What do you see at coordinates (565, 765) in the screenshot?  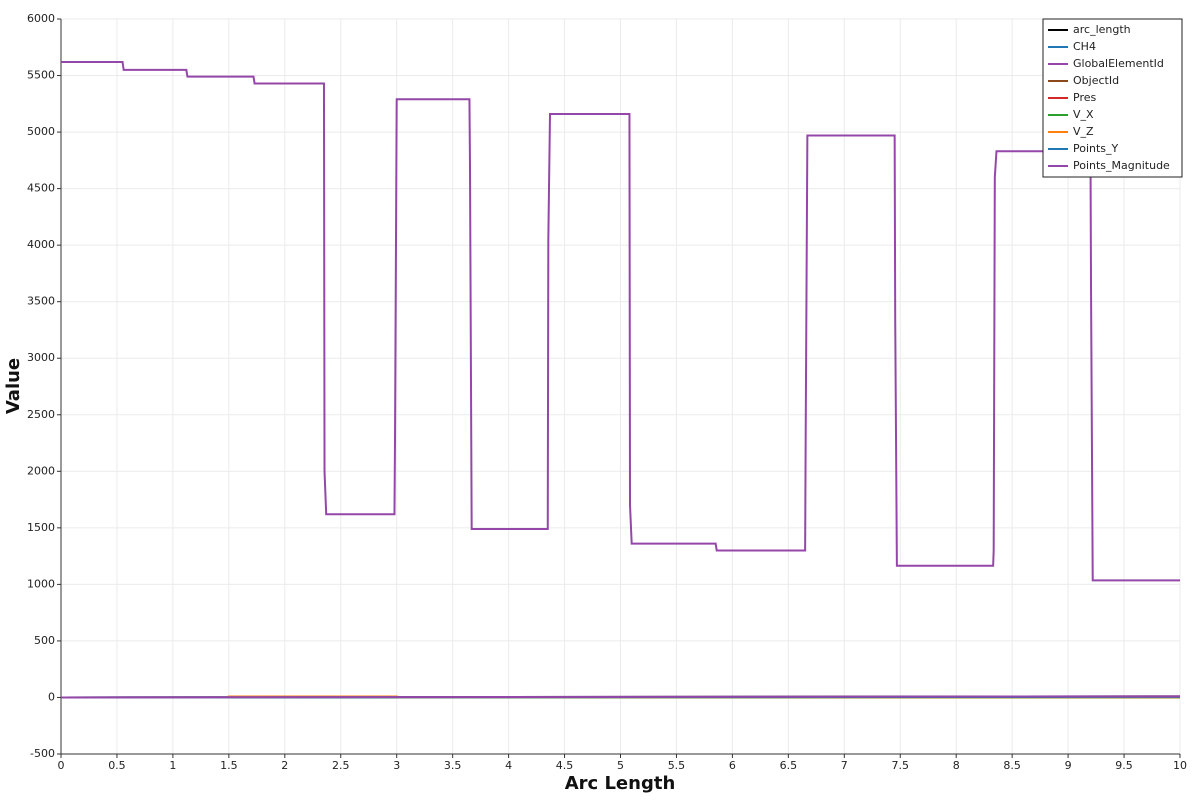 I see `x-tick-label: 4.5` at bounding box center [565, 765].